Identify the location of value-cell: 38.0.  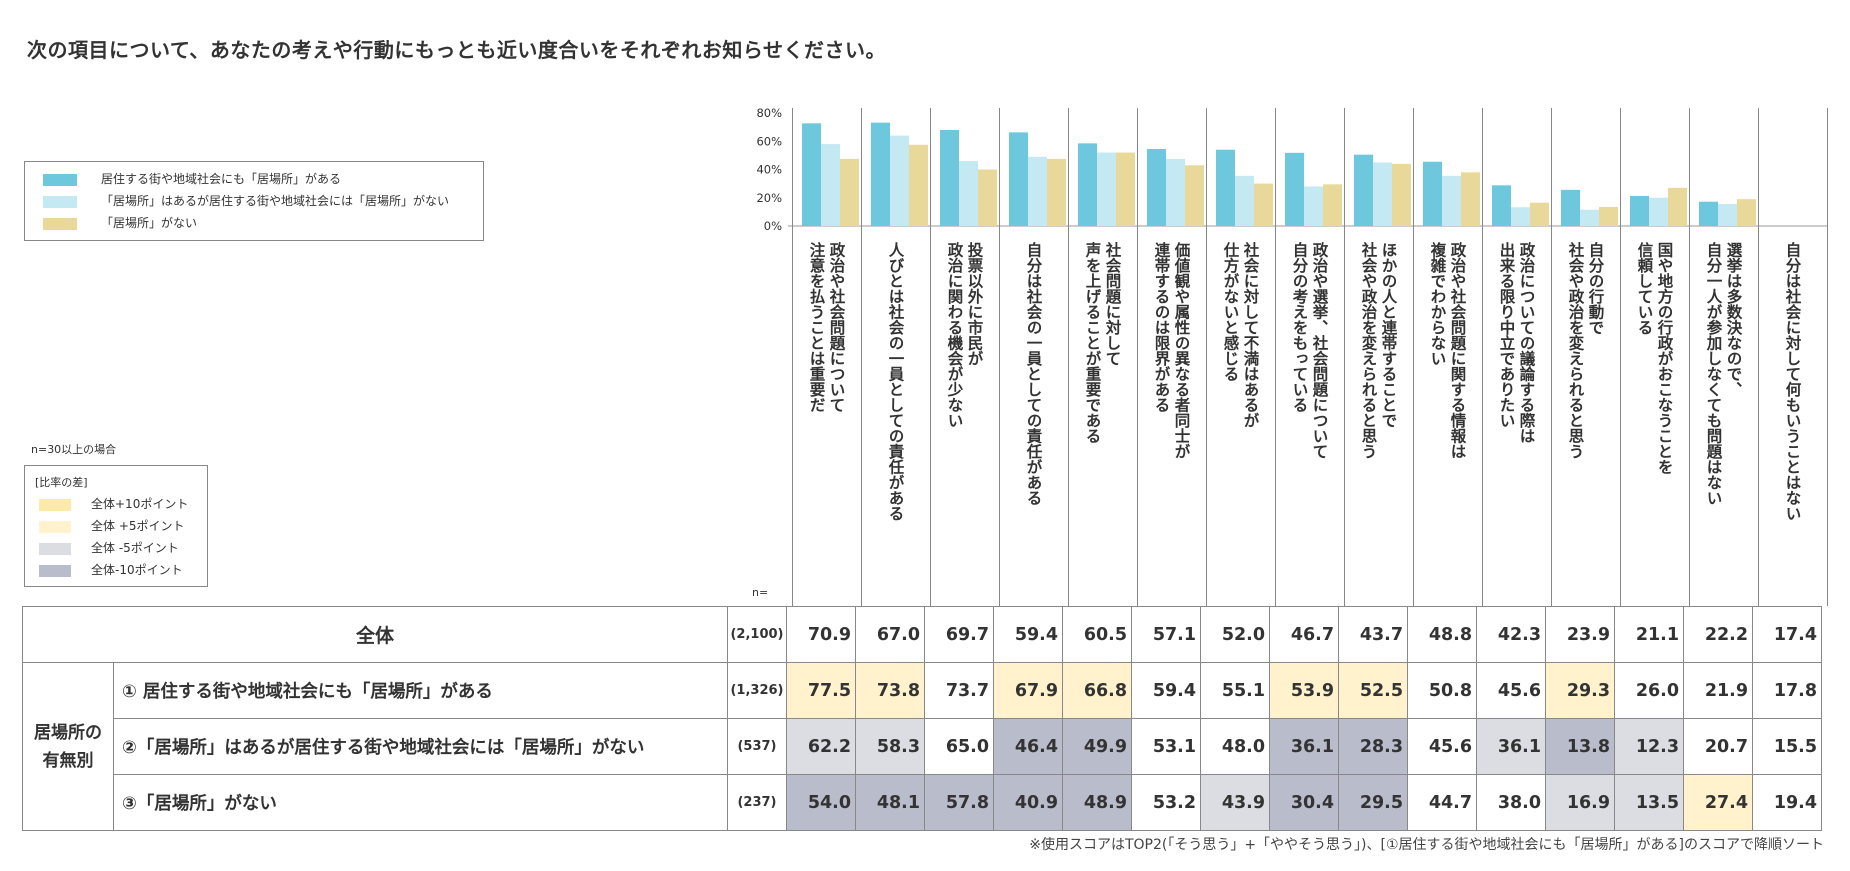
(1511, 802).